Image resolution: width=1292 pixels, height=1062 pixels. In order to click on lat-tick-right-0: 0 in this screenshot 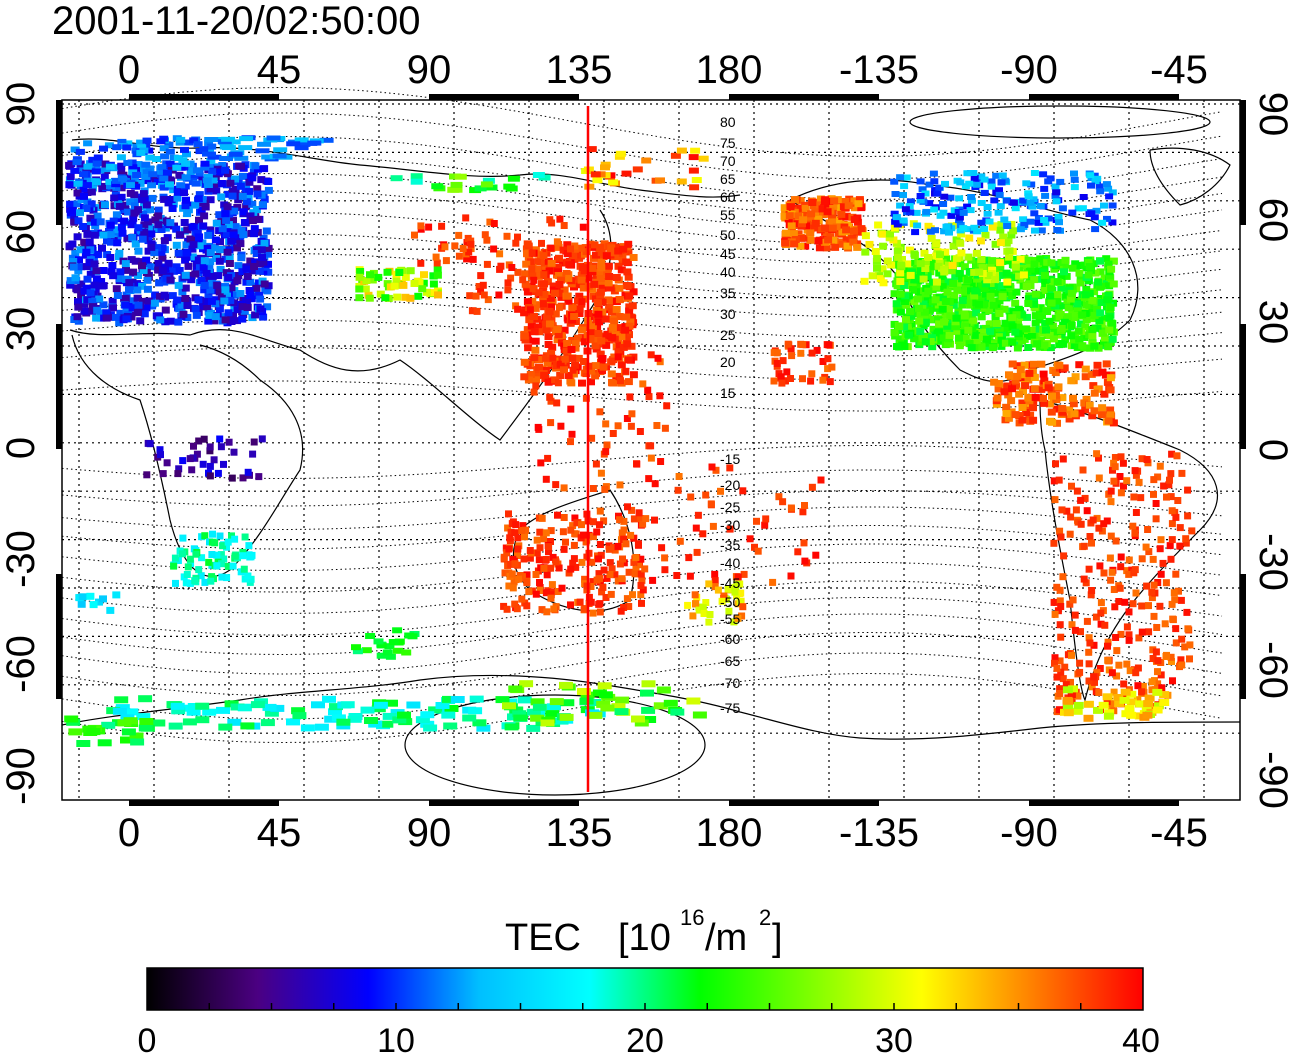, I will do `click(1271, 450)`.